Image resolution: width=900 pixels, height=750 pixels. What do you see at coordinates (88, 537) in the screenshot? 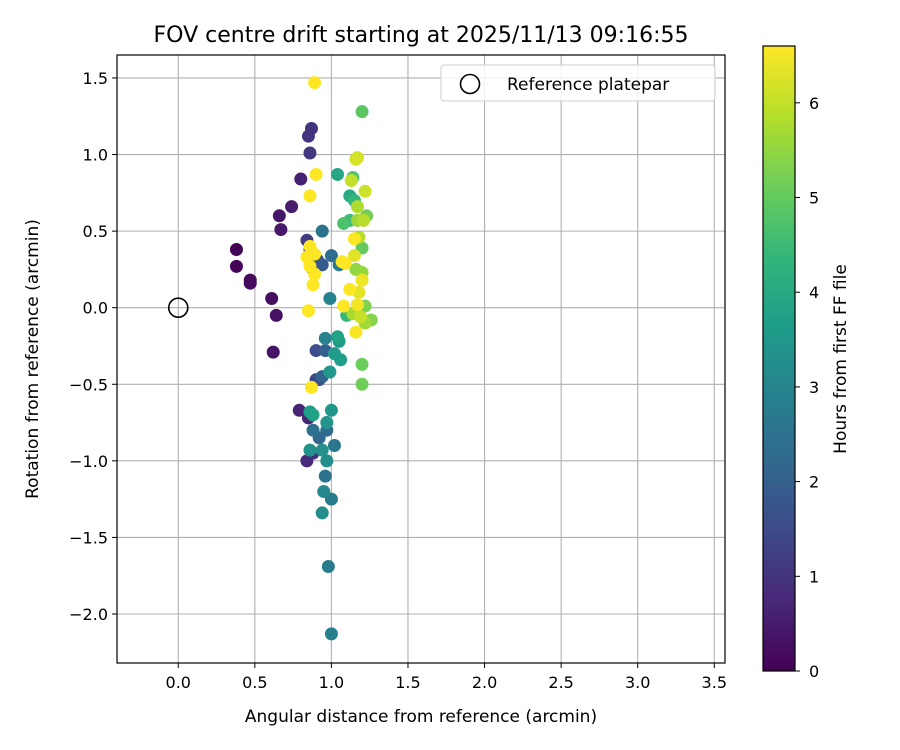
I see `y-tick-label: −1.5` at bounding box center [88, 537].